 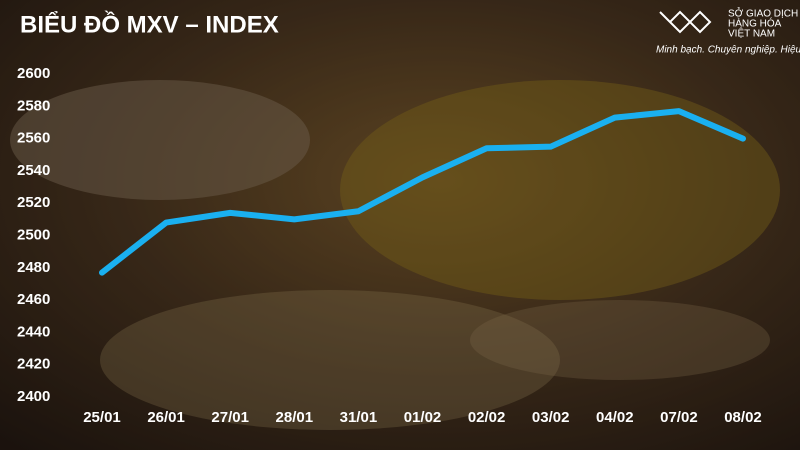 I want to click on y-tick-label: 2400, so click(x=33, y=396).